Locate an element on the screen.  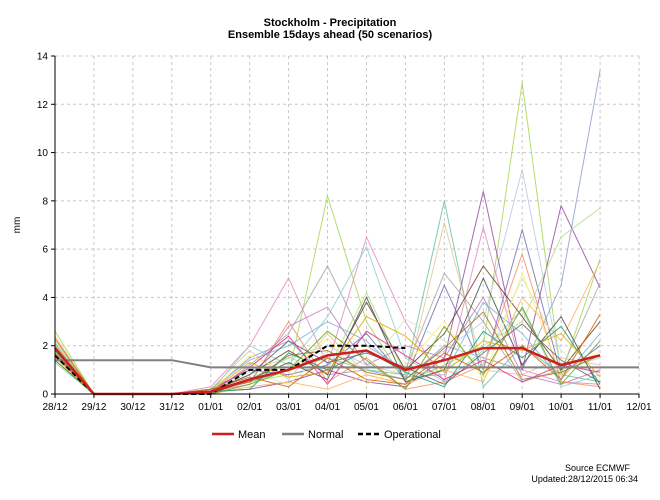
legend-item-mean: Mean is located at coordinates (239, 435).